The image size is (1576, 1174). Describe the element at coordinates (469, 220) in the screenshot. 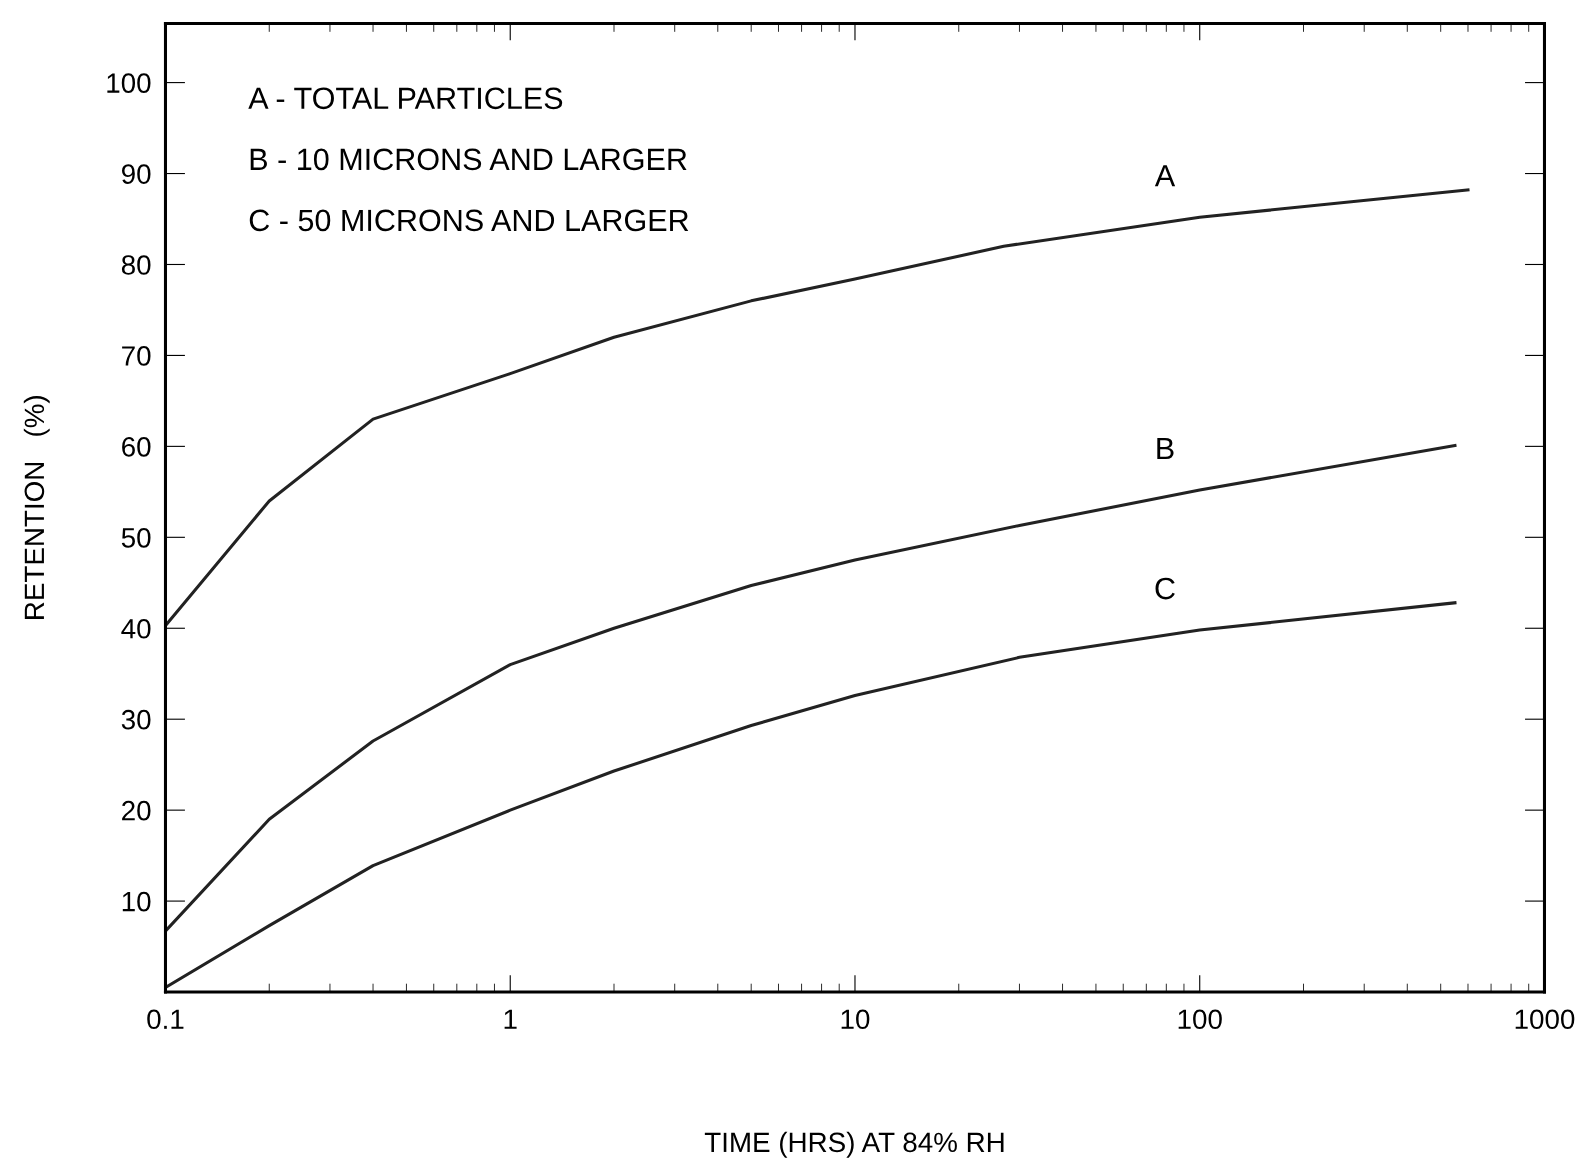

I see `annotation: C - 50 MICRONS AND LARGER` at that location.